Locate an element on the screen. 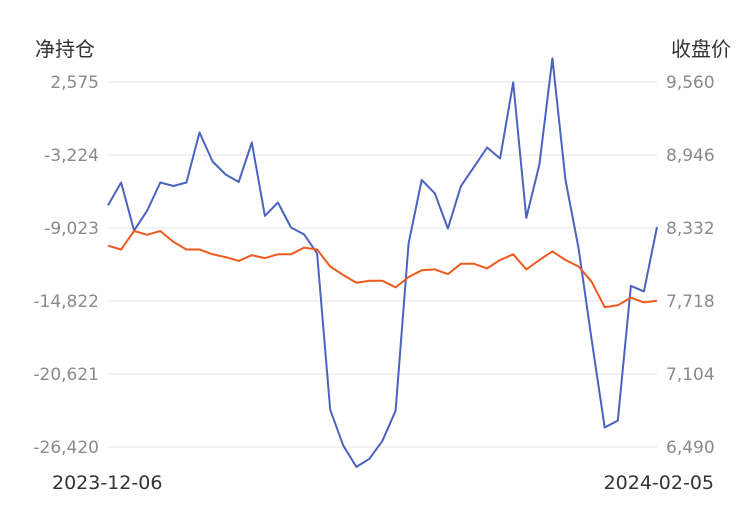 Image resolution: width=750 pixels, height=510 pixels. right-tick-label: 8,946 is located at coordinates (690, 156).